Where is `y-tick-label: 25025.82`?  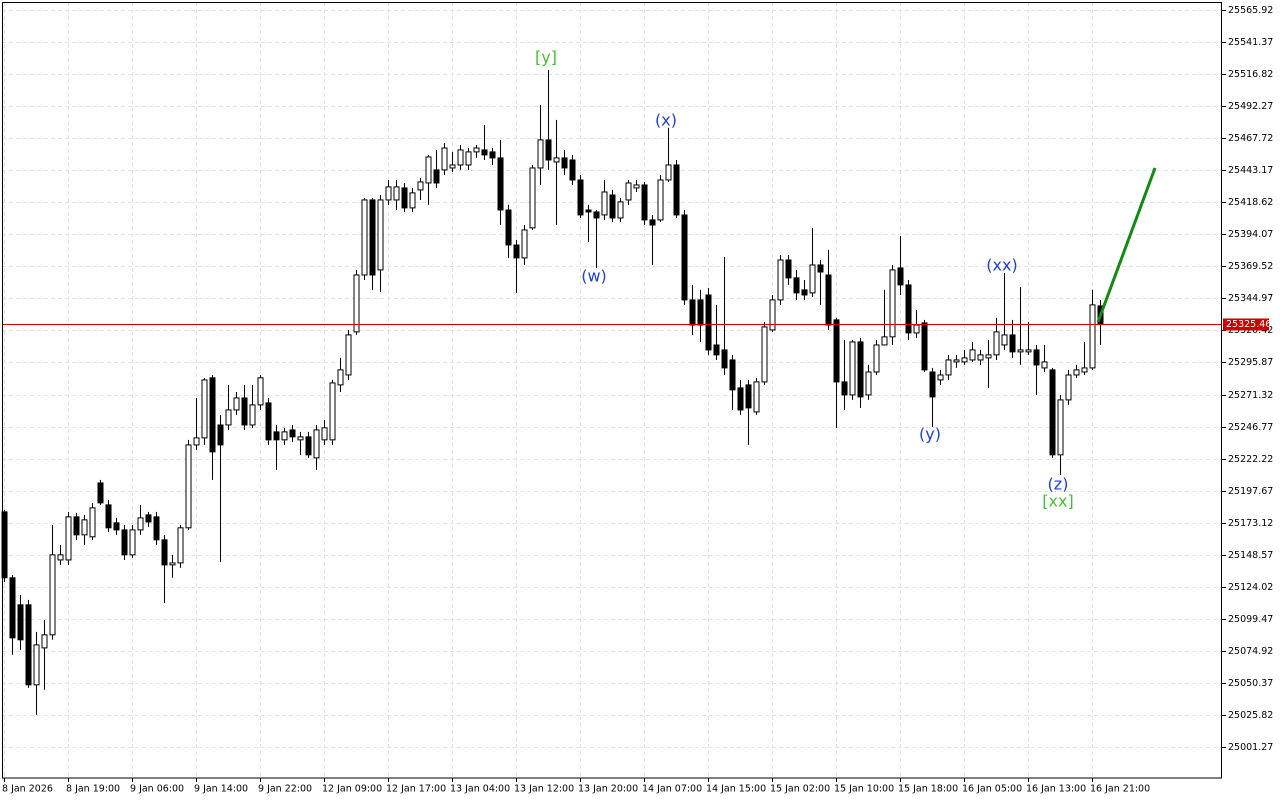 y-tick-label: 25025.82 is located at coordinates (1250, 715).